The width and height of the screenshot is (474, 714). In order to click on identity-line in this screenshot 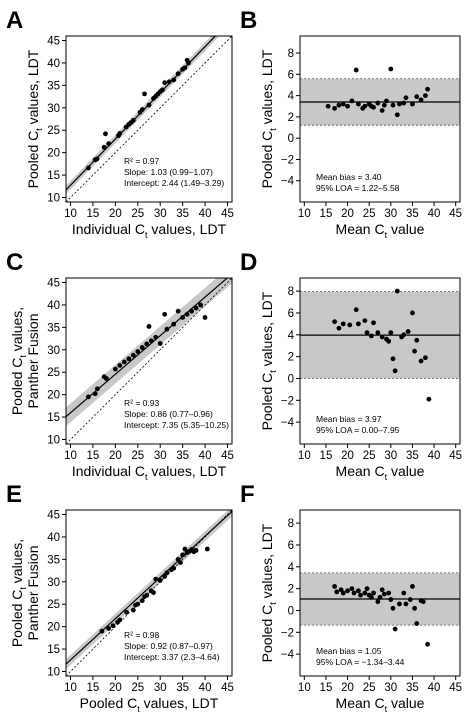, I will do `click(149, 593)`.